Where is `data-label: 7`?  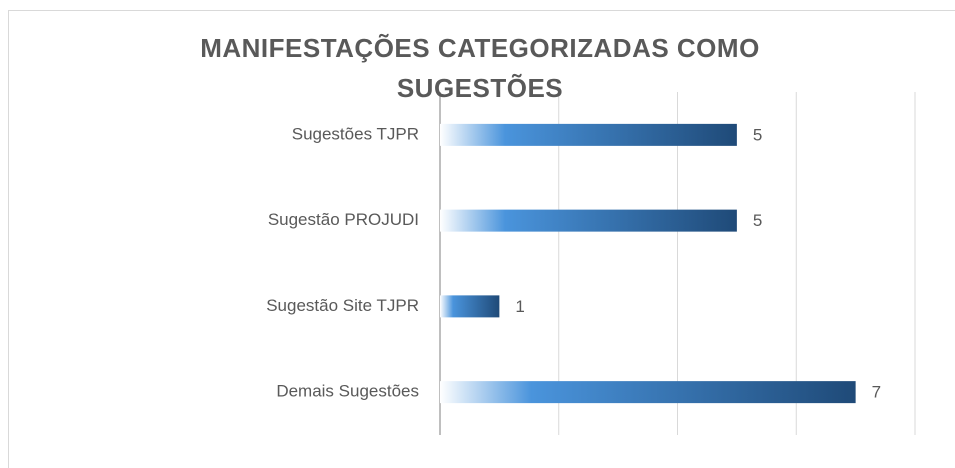 data-label: 7 is located at coordinates (876, 392).